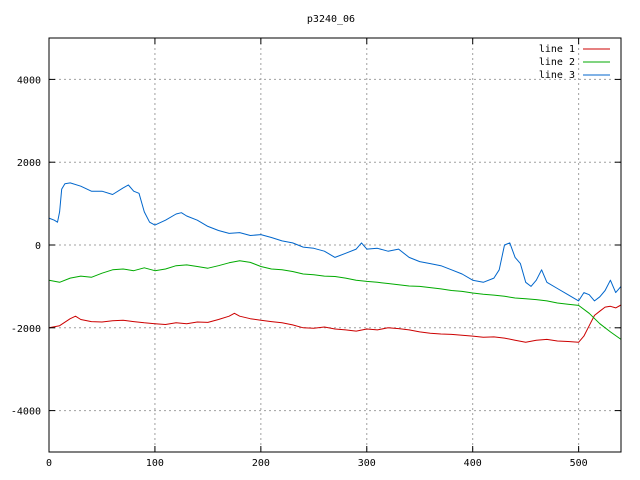  What do you see at coordinates (557, 49) in the screenshot?
I see `legend-label-1: line 1` at bounding box center [557, 49].